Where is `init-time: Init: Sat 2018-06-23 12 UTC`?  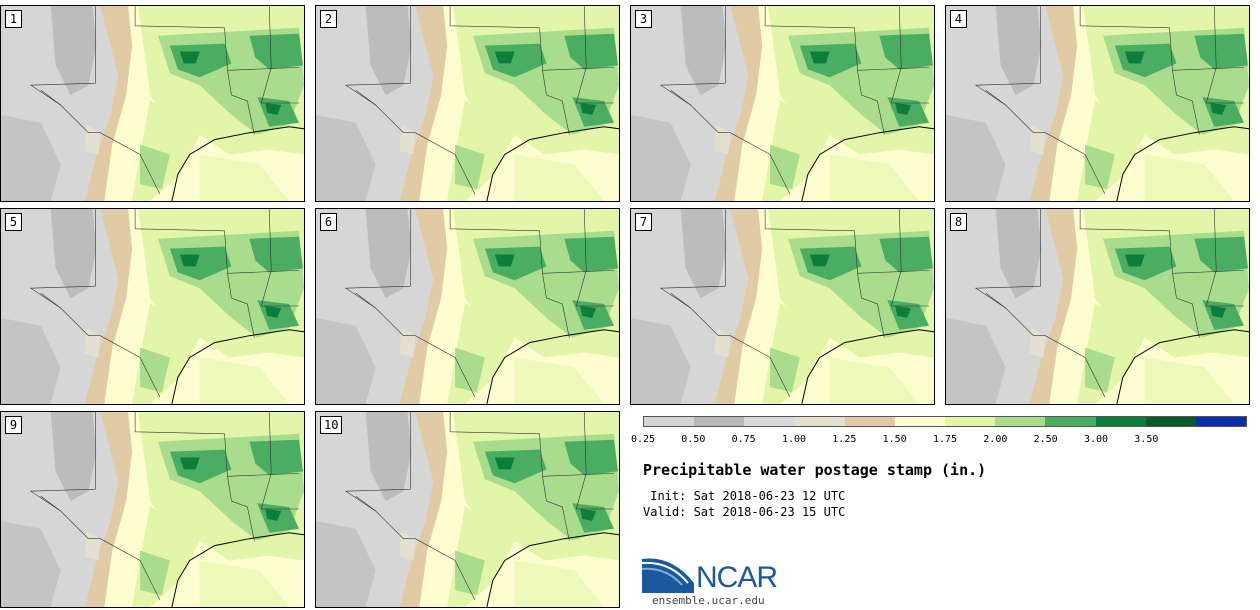 init-time: Init: Sat 2018-06-23 12 UTC is located at coordinates (744, 496).